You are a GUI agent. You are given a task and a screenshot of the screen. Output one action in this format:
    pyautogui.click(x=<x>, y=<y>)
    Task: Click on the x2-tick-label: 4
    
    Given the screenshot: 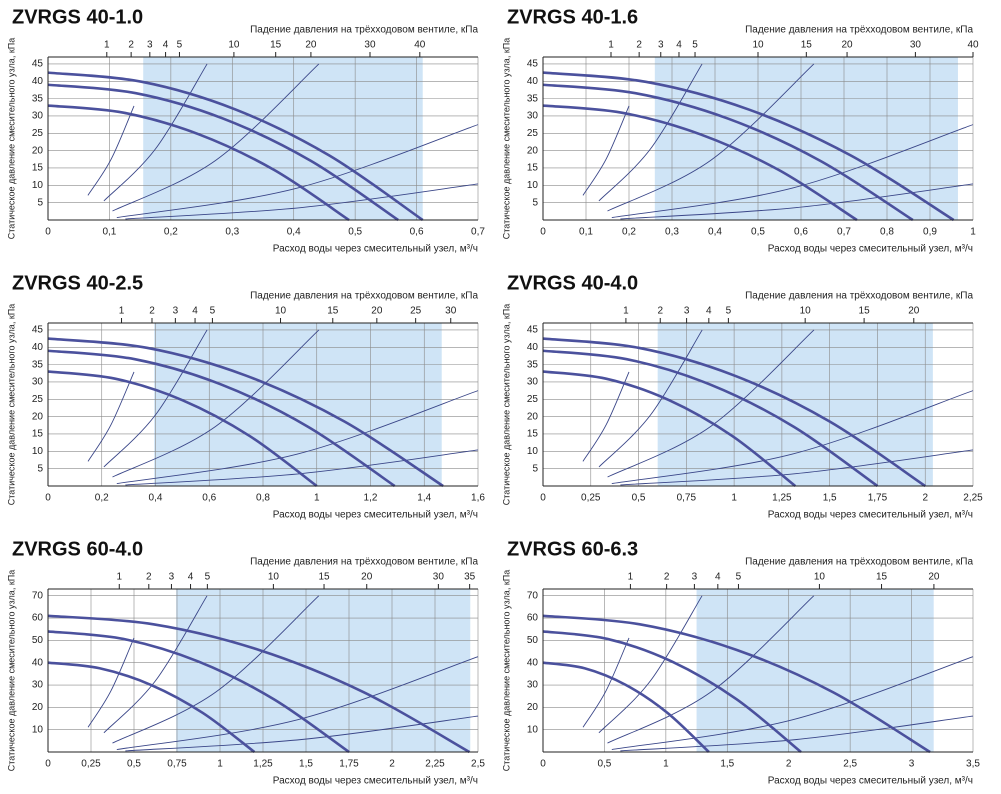 What is the action you would take?
    pyautogui.click(x=709, y=311)
    